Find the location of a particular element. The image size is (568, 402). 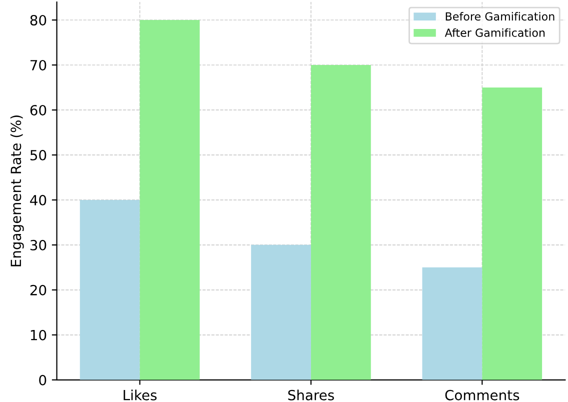

y-tick-label: 0 is located at coordinates (42, 380).